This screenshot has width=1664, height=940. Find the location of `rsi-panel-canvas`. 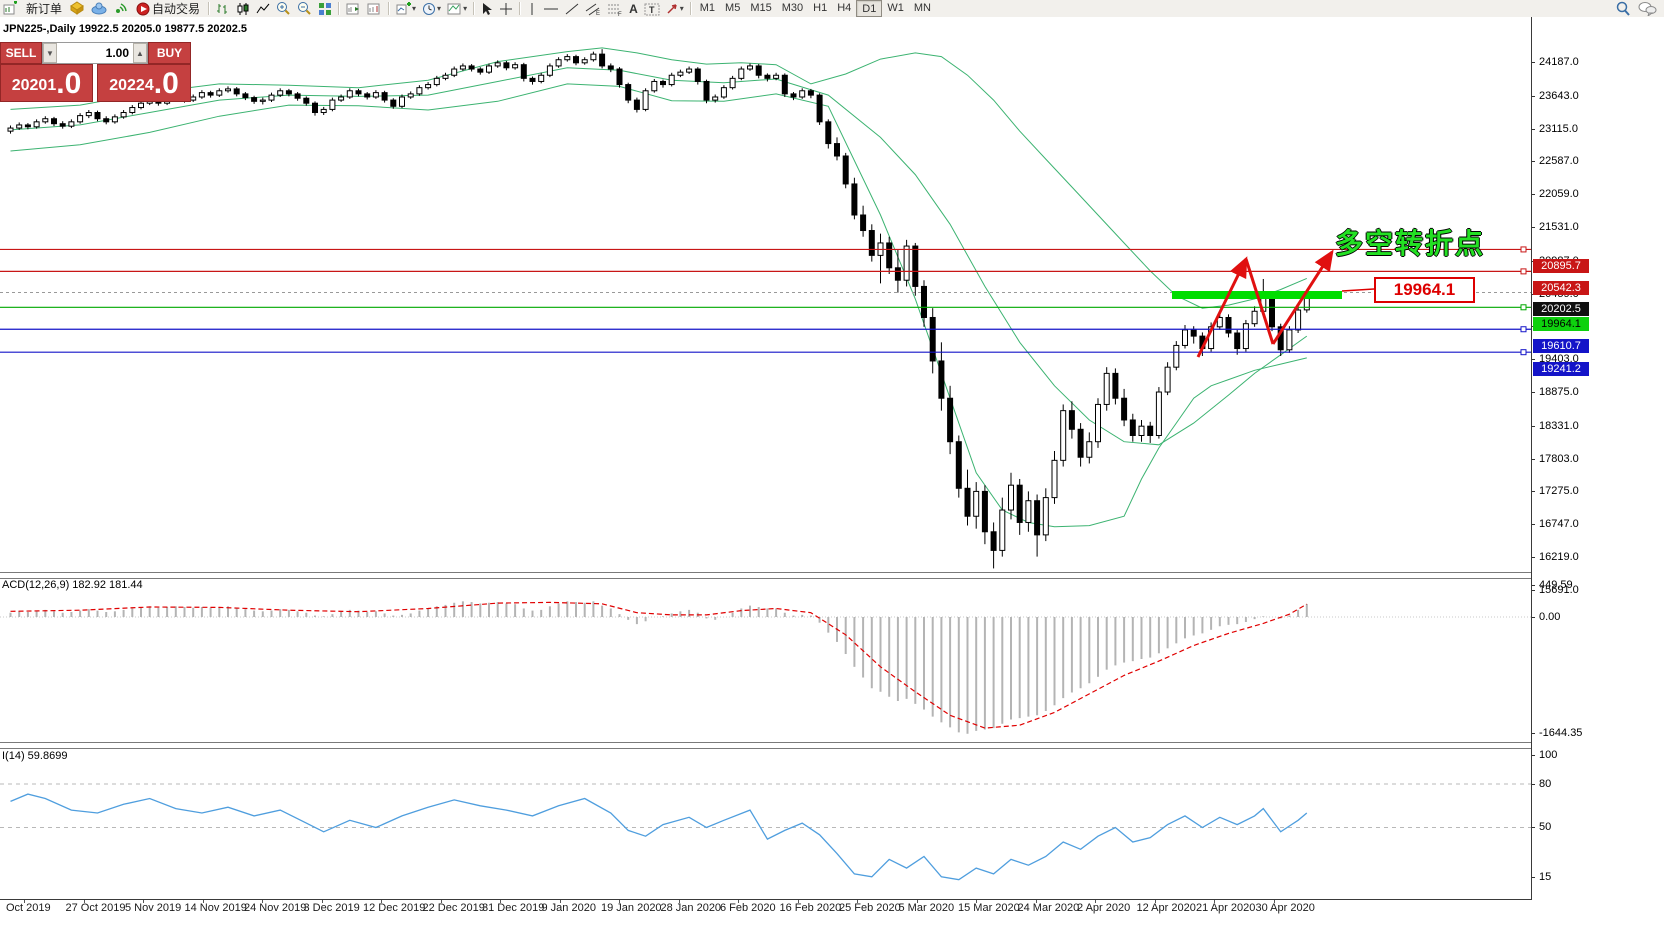

rsi-panel-canvas is located at coordinates (765, 823).